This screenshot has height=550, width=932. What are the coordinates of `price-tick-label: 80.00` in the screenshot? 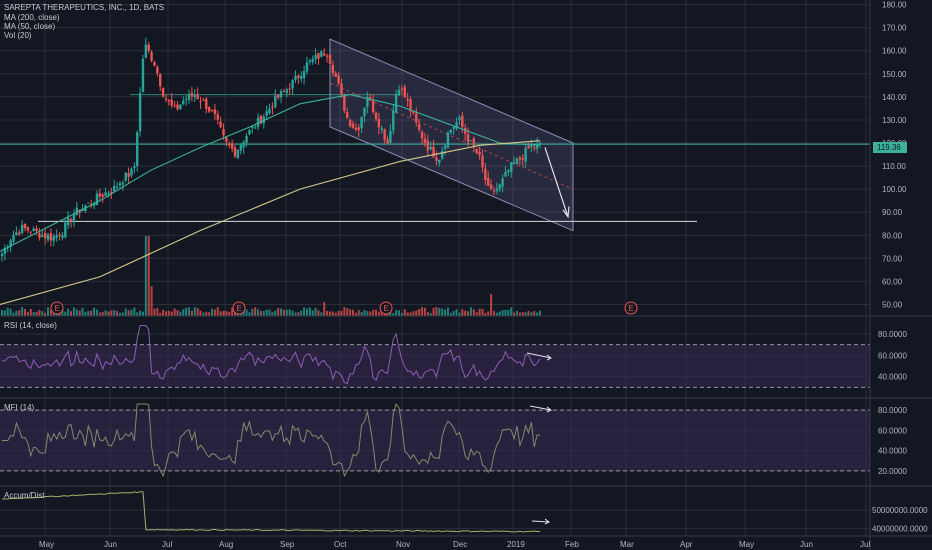 It's located at (892, 235).